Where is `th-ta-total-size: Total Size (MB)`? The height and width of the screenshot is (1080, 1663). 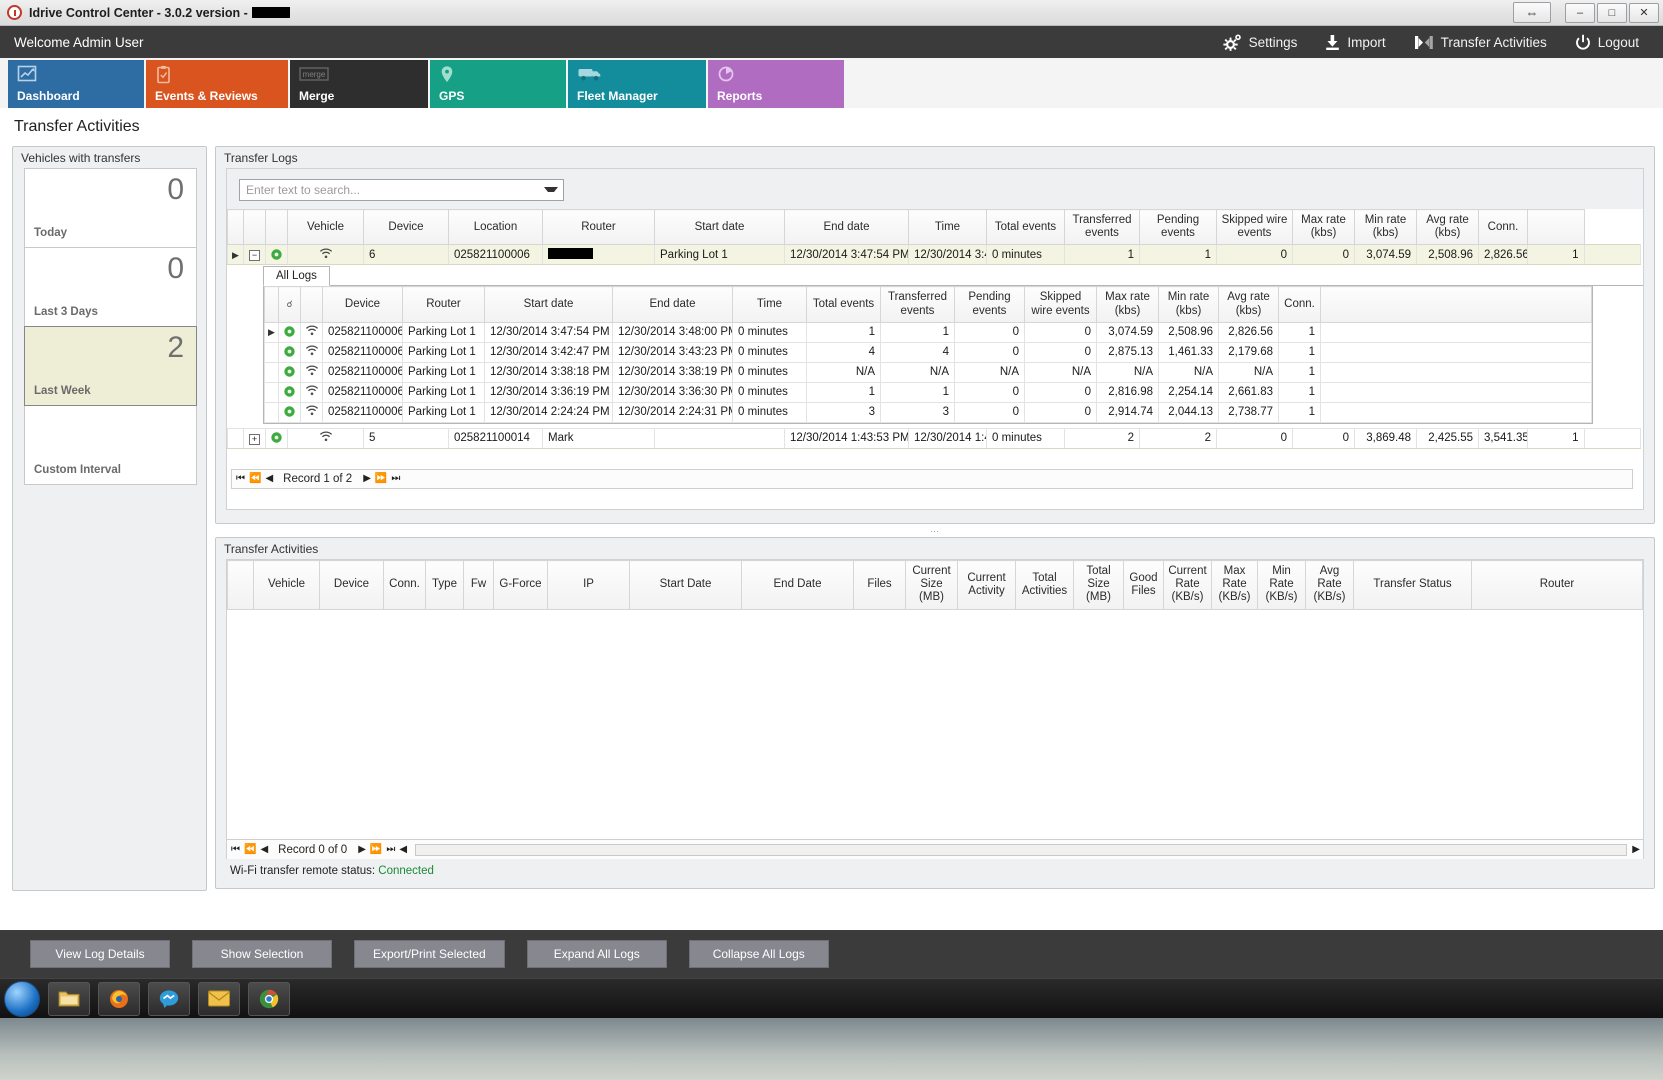 th-ta-total-size: Total Size (MB) is located at coordinates (1098, 585).